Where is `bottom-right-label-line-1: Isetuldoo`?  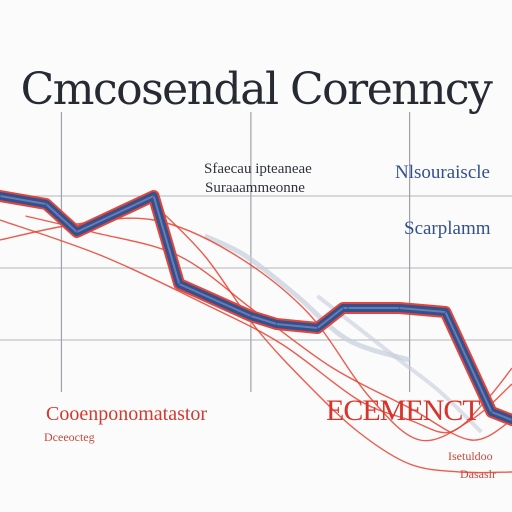 bottom-right-label-line-1: Isetuldoo is located at coordinates (470, 456).